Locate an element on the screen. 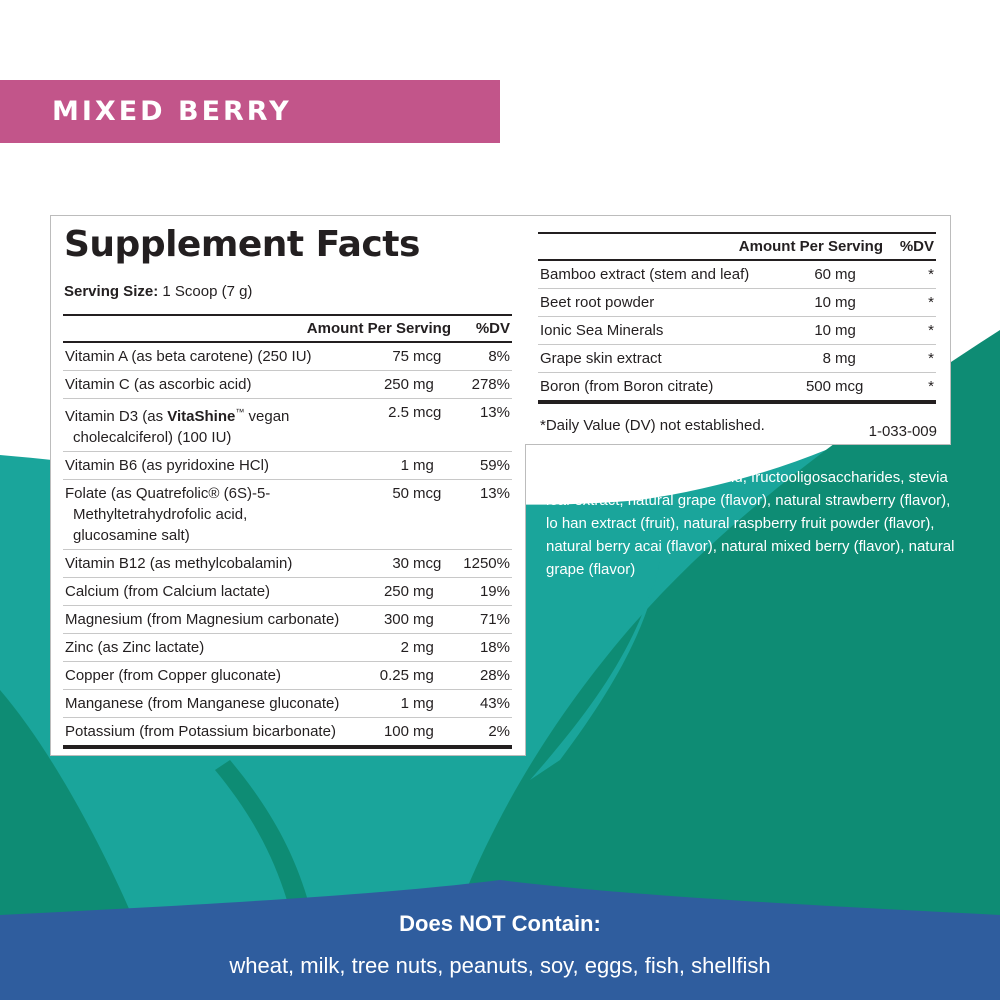  nutrient-amount: 75 is located at coordinates (400, 356).